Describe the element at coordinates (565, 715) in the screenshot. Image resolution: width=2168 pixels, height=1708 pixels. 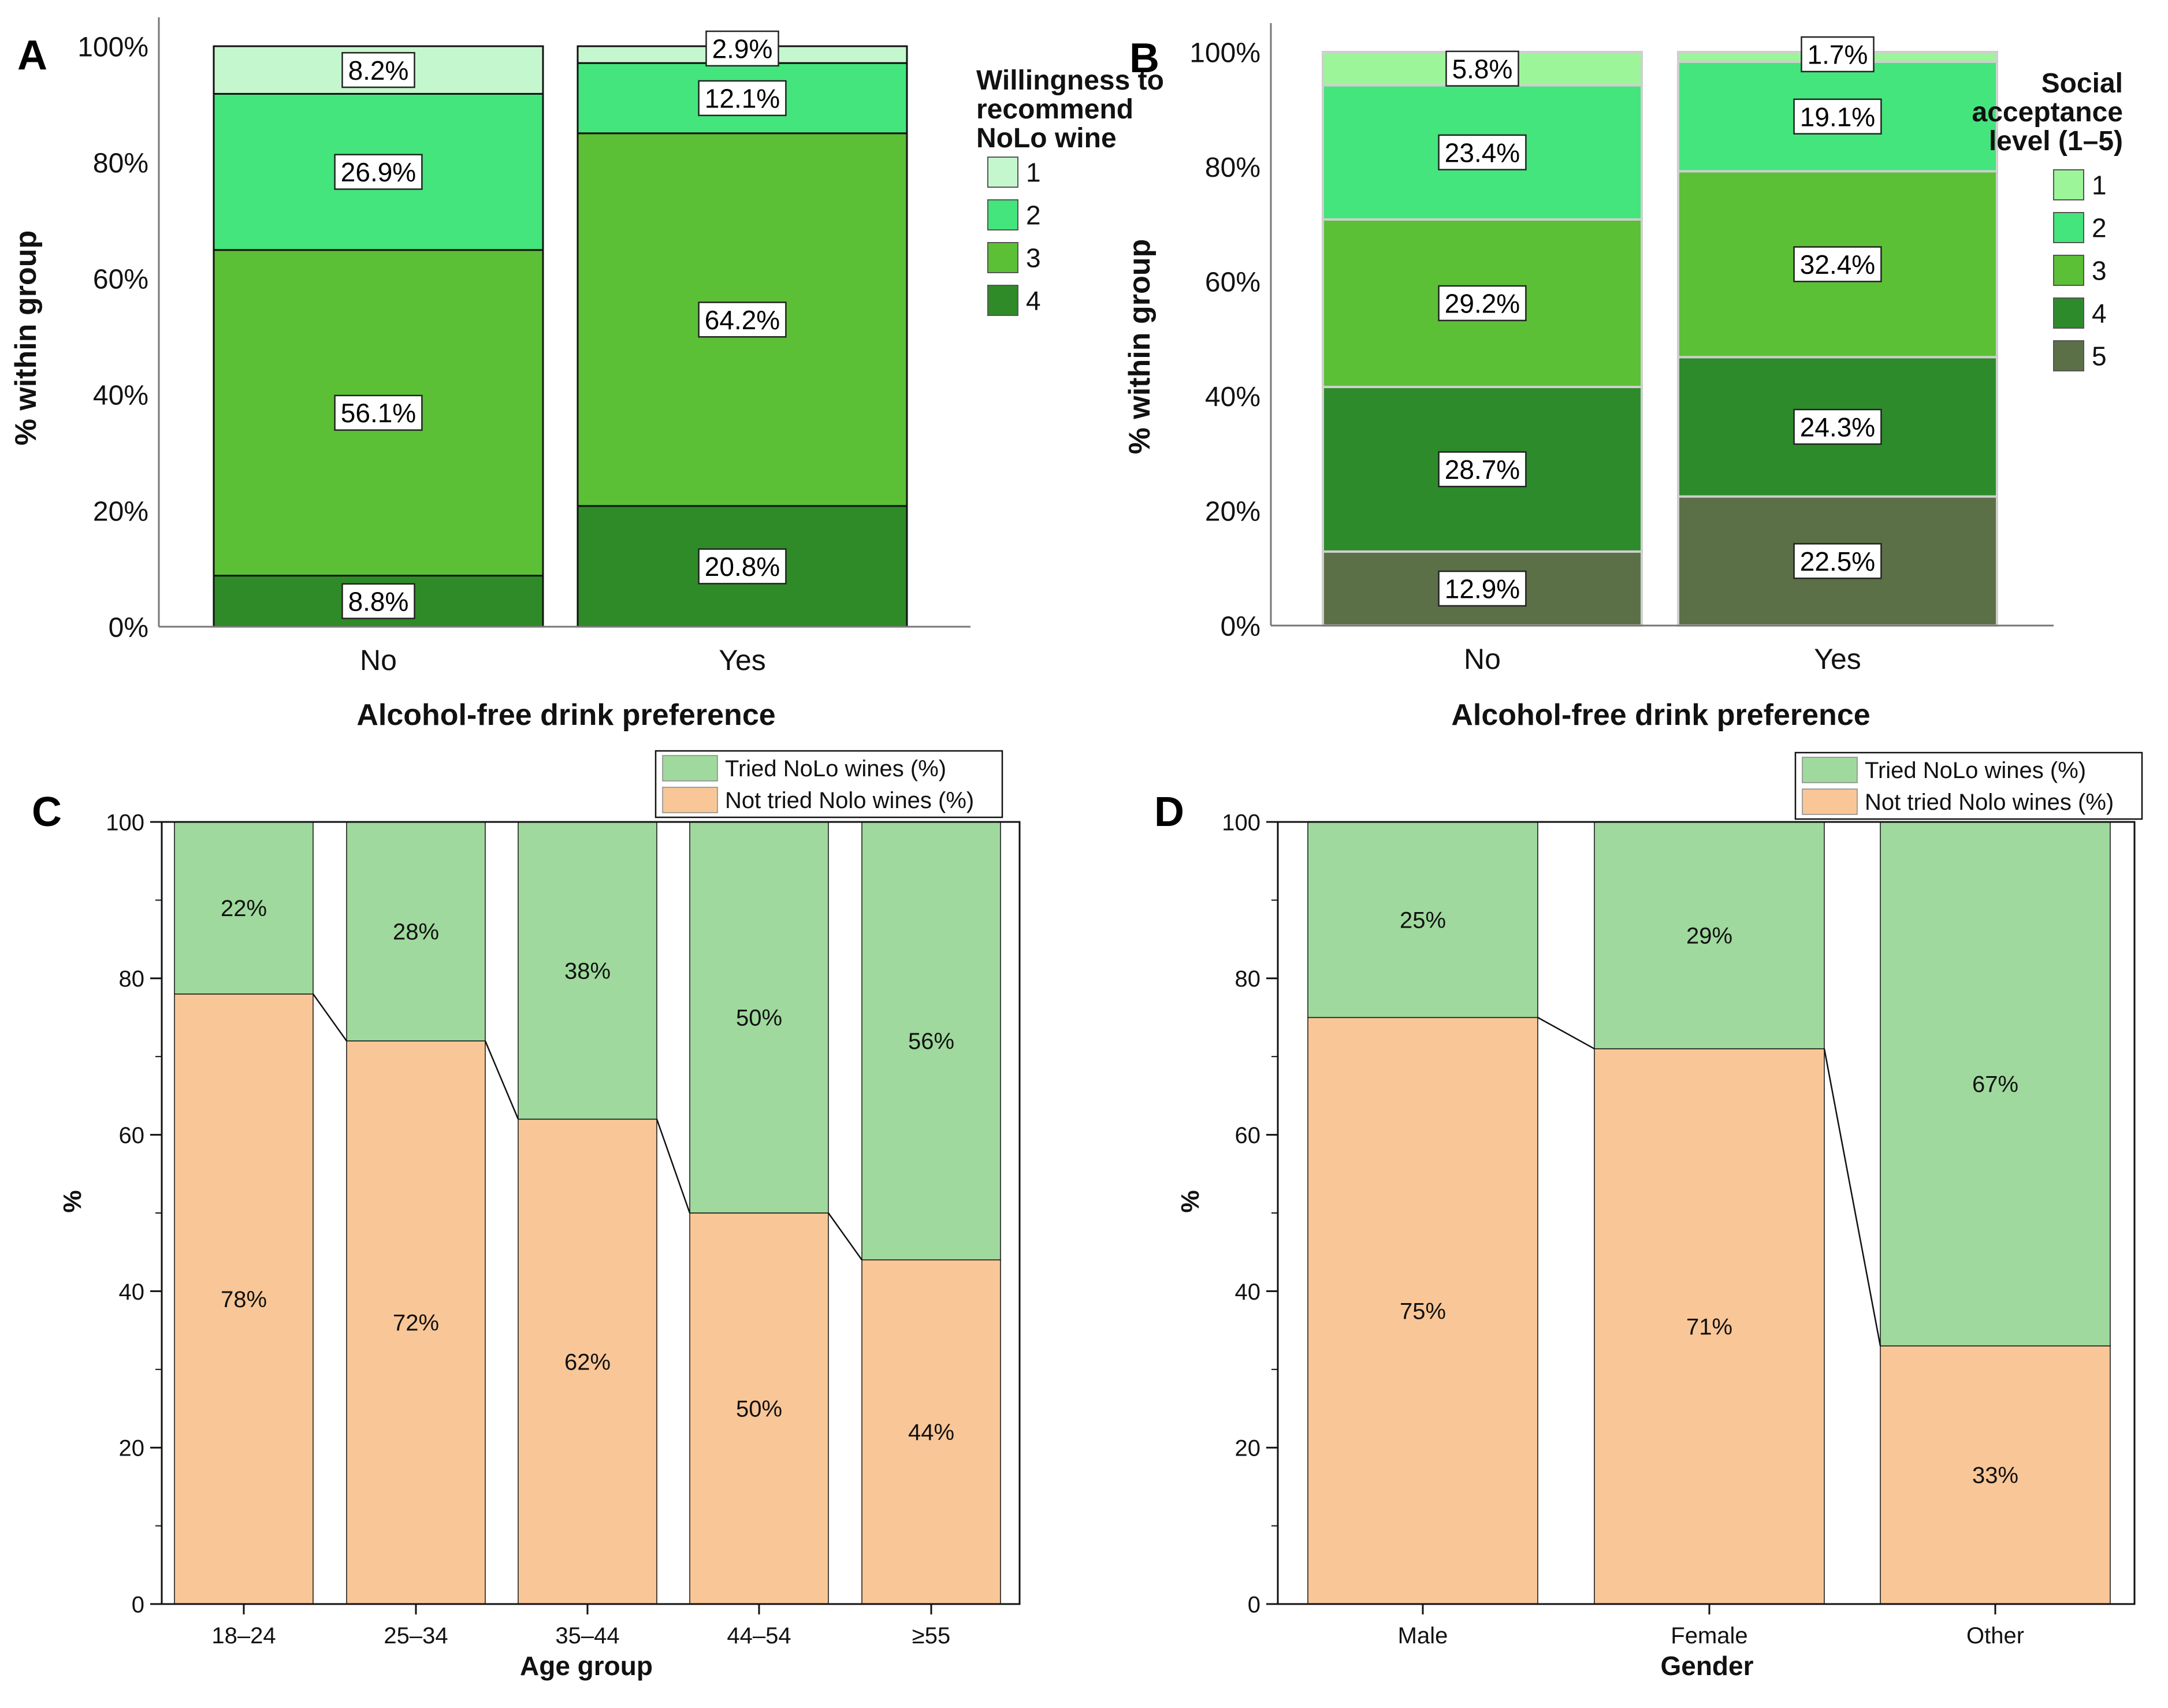
I see `x-axis-title: Alcohol-free drink preference` at that location.